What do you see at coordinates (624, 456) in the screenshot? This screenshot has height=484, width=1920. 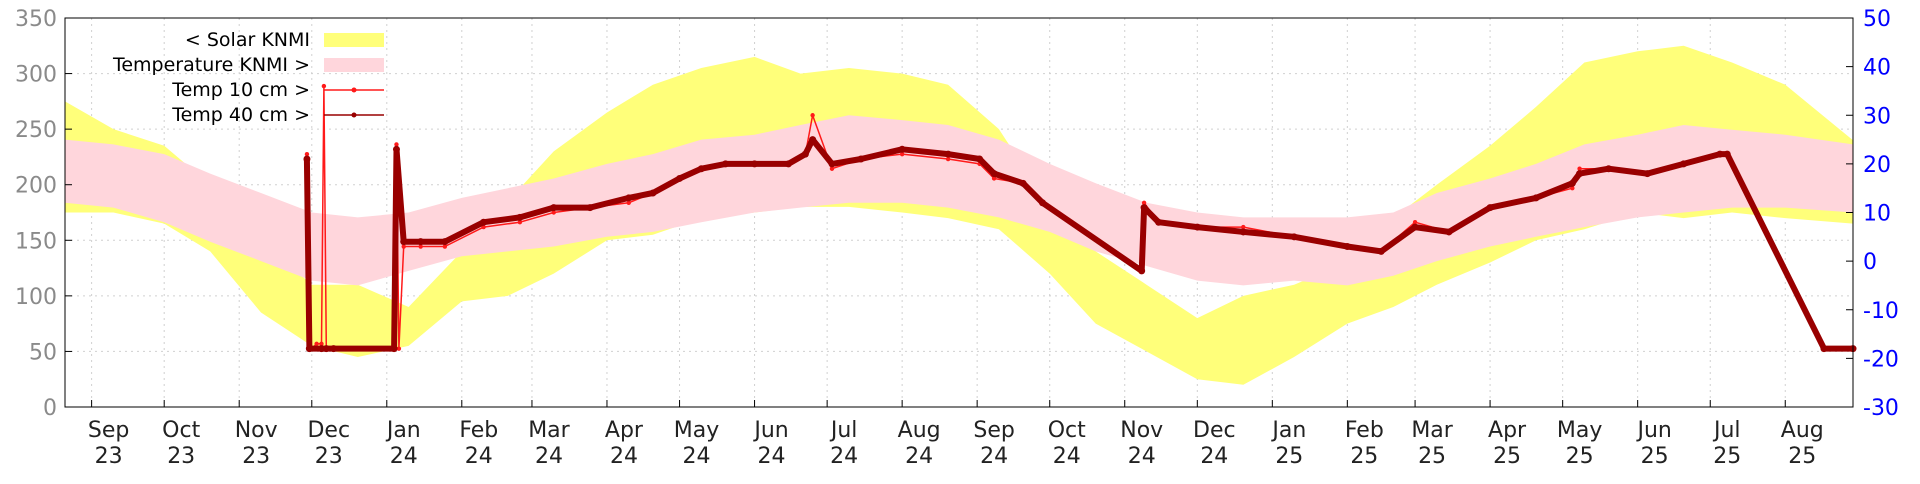 I see `x-tick-year-7: 24` at bounding box center [624, 456].